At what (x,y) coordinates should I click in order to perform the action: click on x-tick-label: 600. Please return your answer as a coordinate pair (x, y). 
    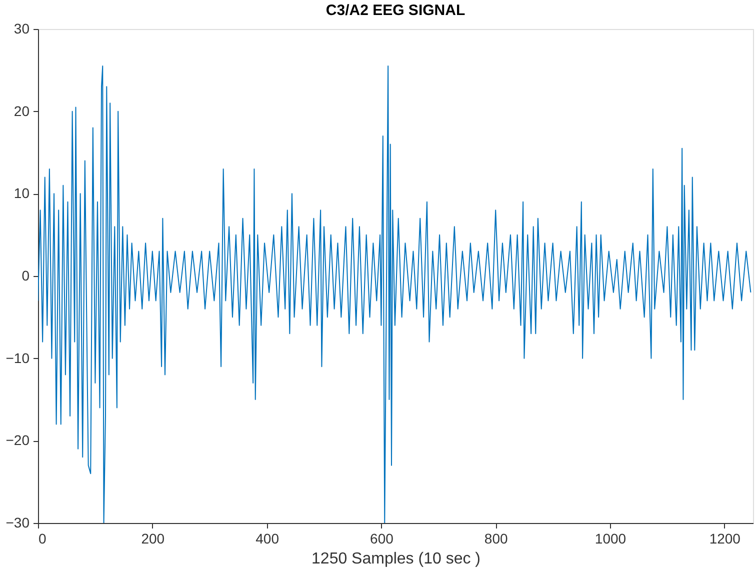
    Looking at the image, I should click on (382, 538).